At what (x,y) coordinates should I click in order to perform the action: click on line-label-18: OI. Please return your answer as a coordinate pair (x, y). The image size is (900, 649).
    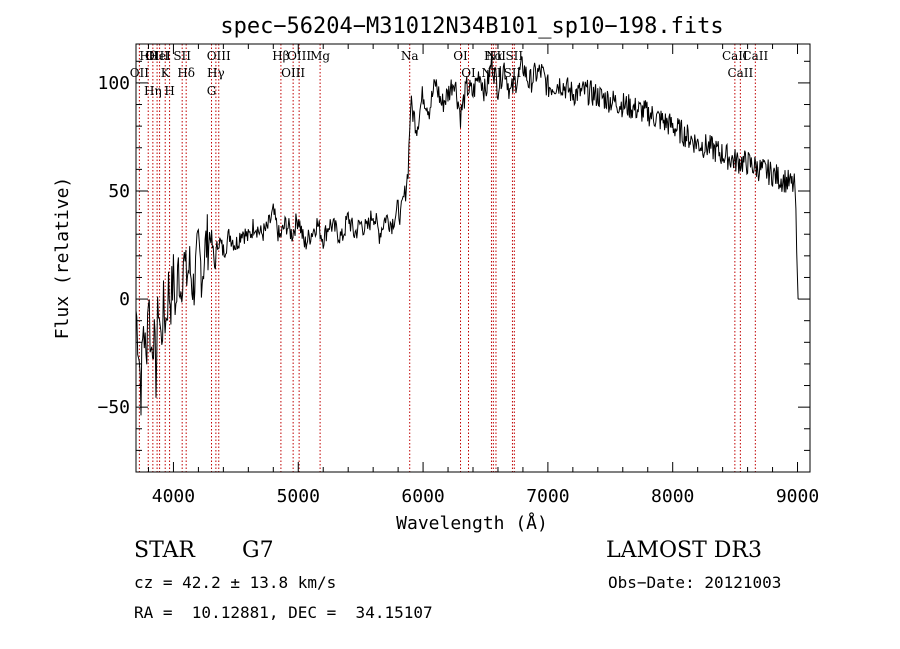
    Looking at the image, I should click on (468, 73).